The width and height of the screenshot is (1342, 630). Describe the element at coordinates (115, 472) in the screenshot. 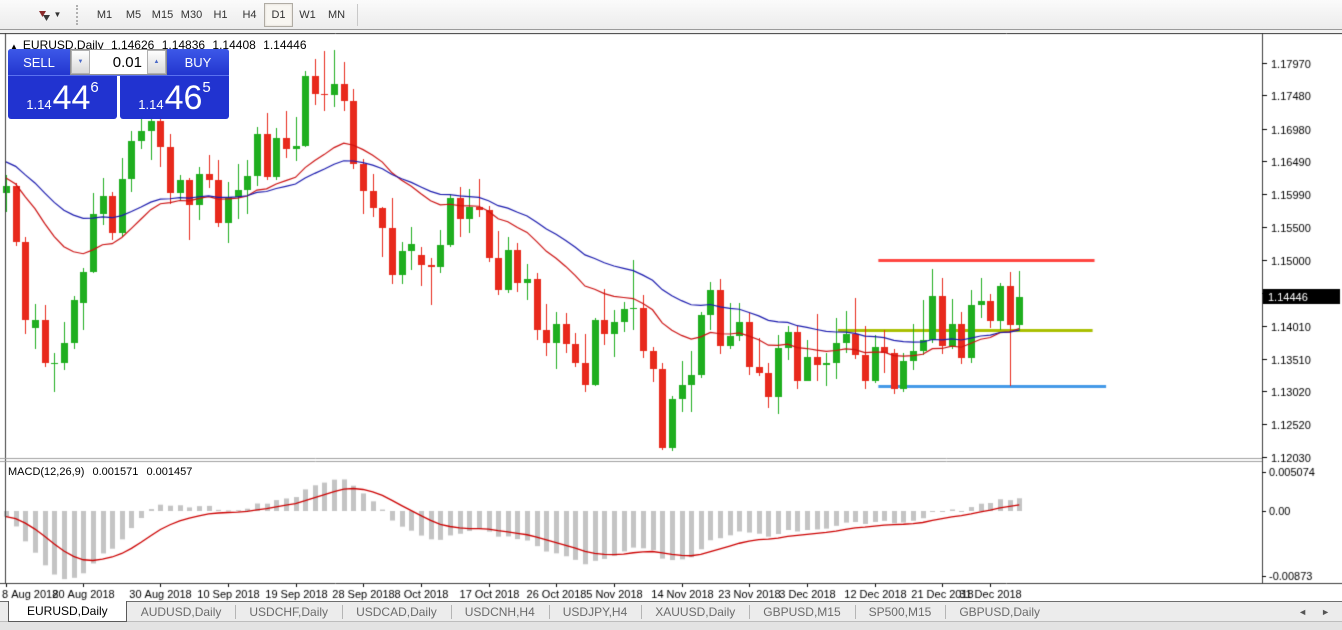

I see `macd-main-value: 0.001571` at that location.